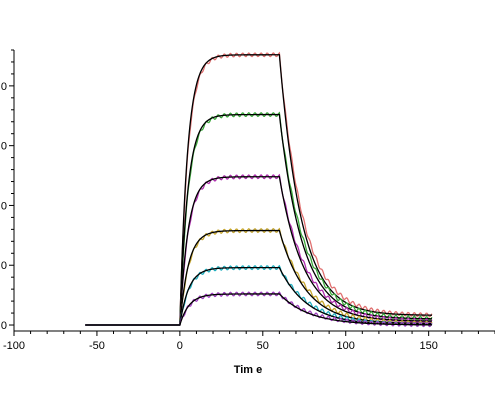  What do you see at coordinates (97, 346) in the screenshot?
I see `x-tick-label: -50` at bounding box center [97, 346].